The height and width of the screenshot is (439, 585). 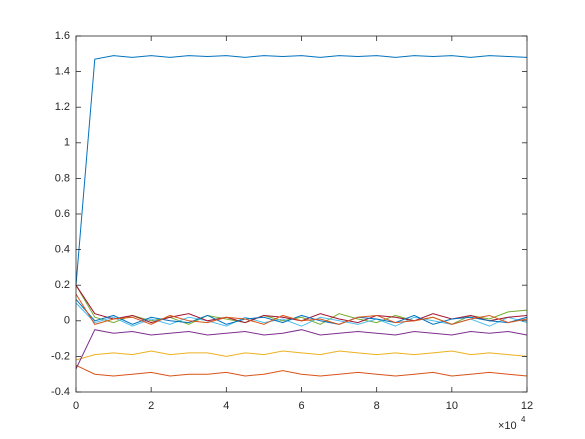 I want to click on x-tick-label: 10, so click(x=452, y=406).